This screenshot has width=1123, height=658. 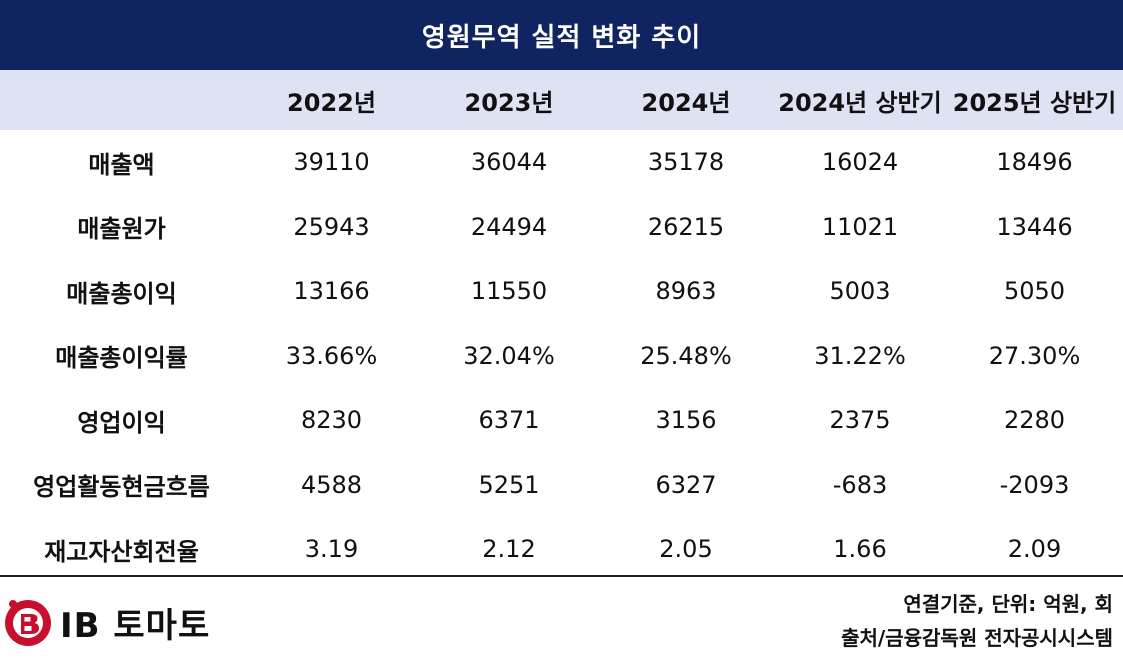 What do you see at coordinates (509, 291) in the screenshot?
I see `table-cell: 11550` at bounding box center [509, 291].